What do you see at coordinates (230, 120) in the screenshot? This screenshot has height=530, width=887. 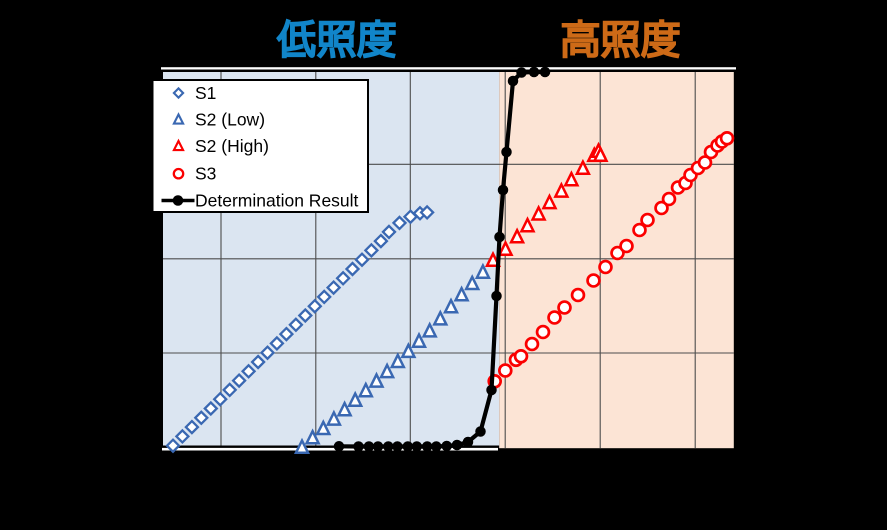 I see `svg-text: S2 (Low)` at bounding box center [230, 120].